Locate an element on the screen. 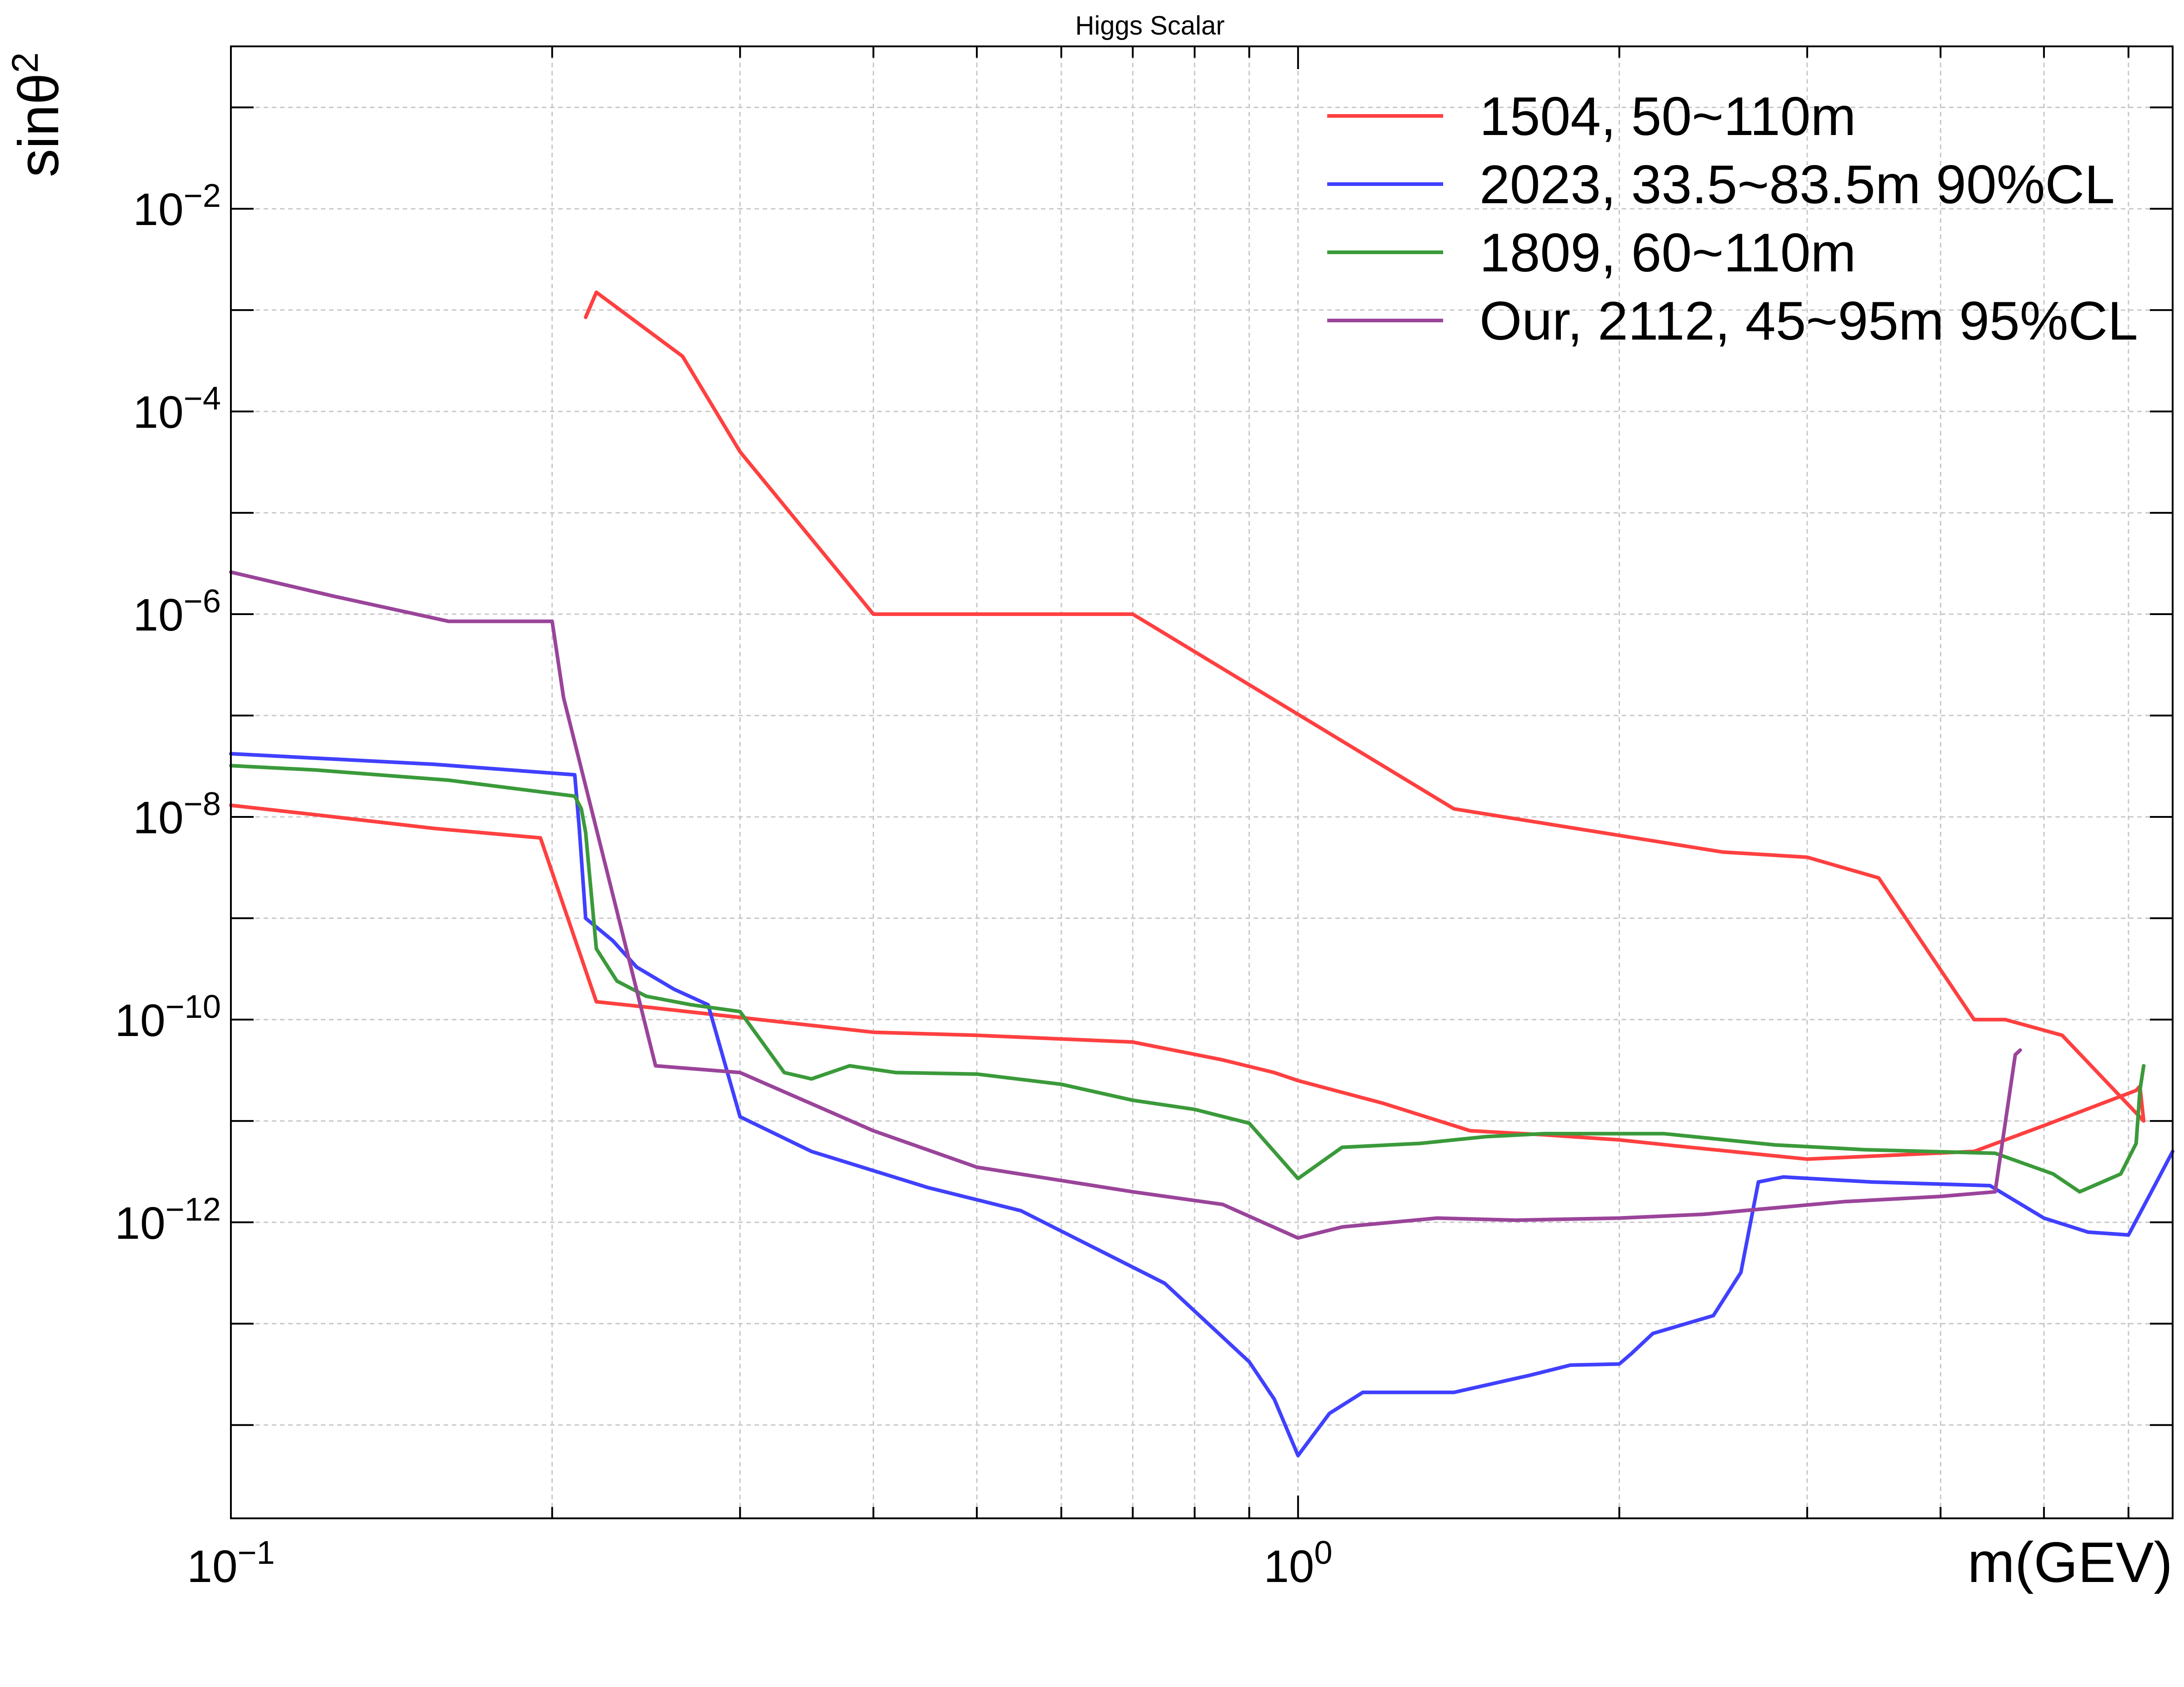 Image resolution: width=2184 pixels, height=1687 pixels. x-tick-label: 10⁰ is located at coordinates (1298, 1563).